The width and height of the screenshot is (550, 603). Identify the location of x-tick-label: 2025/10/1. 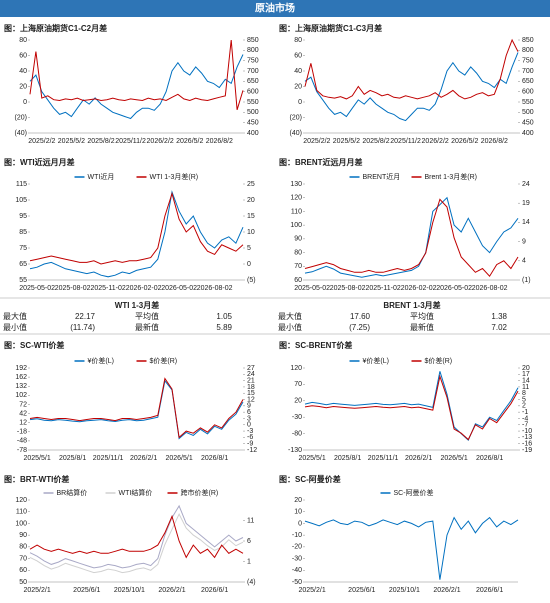
(404, 590).